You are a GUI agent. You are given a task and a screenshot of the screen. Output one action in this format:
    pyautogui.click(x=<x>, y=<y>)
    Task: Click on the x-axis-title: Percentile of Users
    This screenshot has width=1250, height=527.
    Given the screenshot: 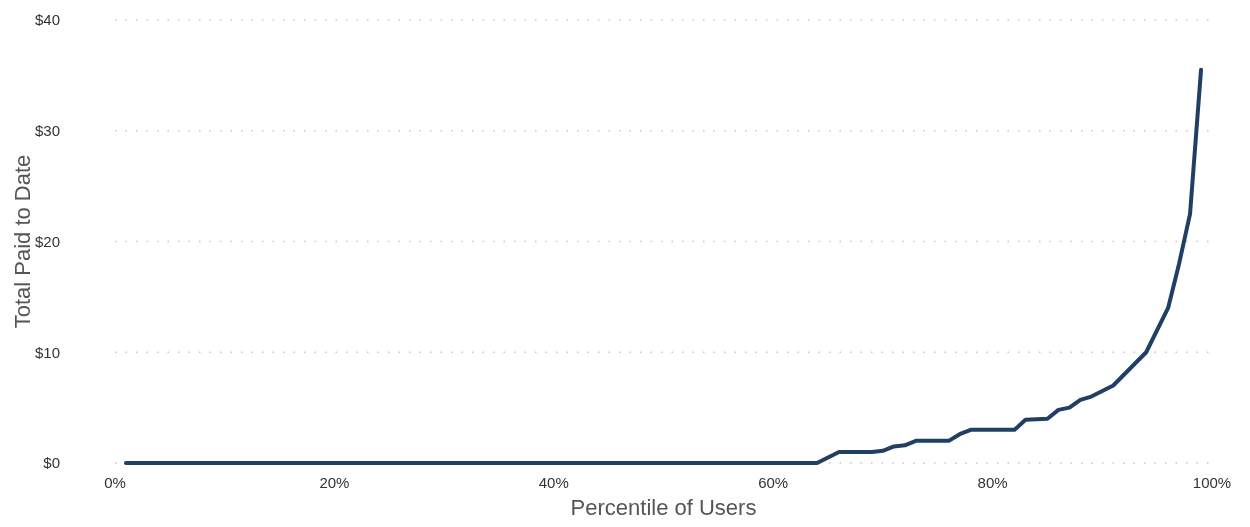 What is the action you would take?
    pyautogui.click(x=663, y=507)
    